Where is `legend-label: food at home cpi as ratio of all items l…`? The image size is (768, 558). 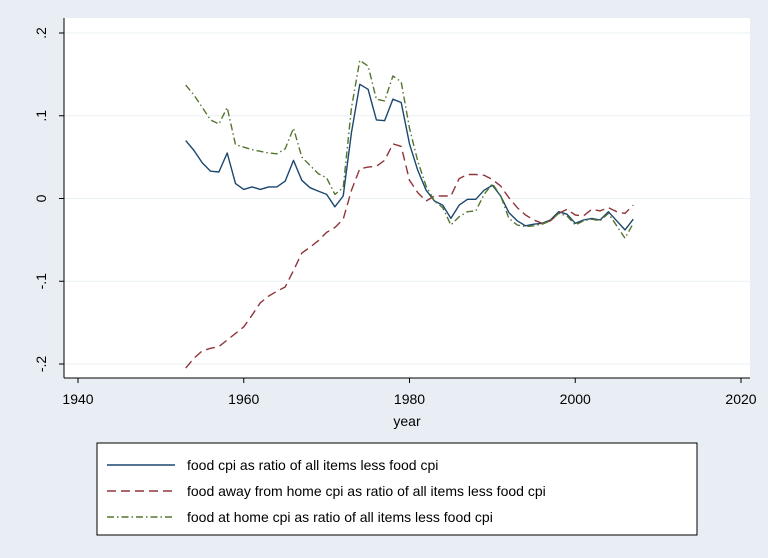
legend-label: food at home cpi as ratio of all items l… is located at coordinates (340, 517).